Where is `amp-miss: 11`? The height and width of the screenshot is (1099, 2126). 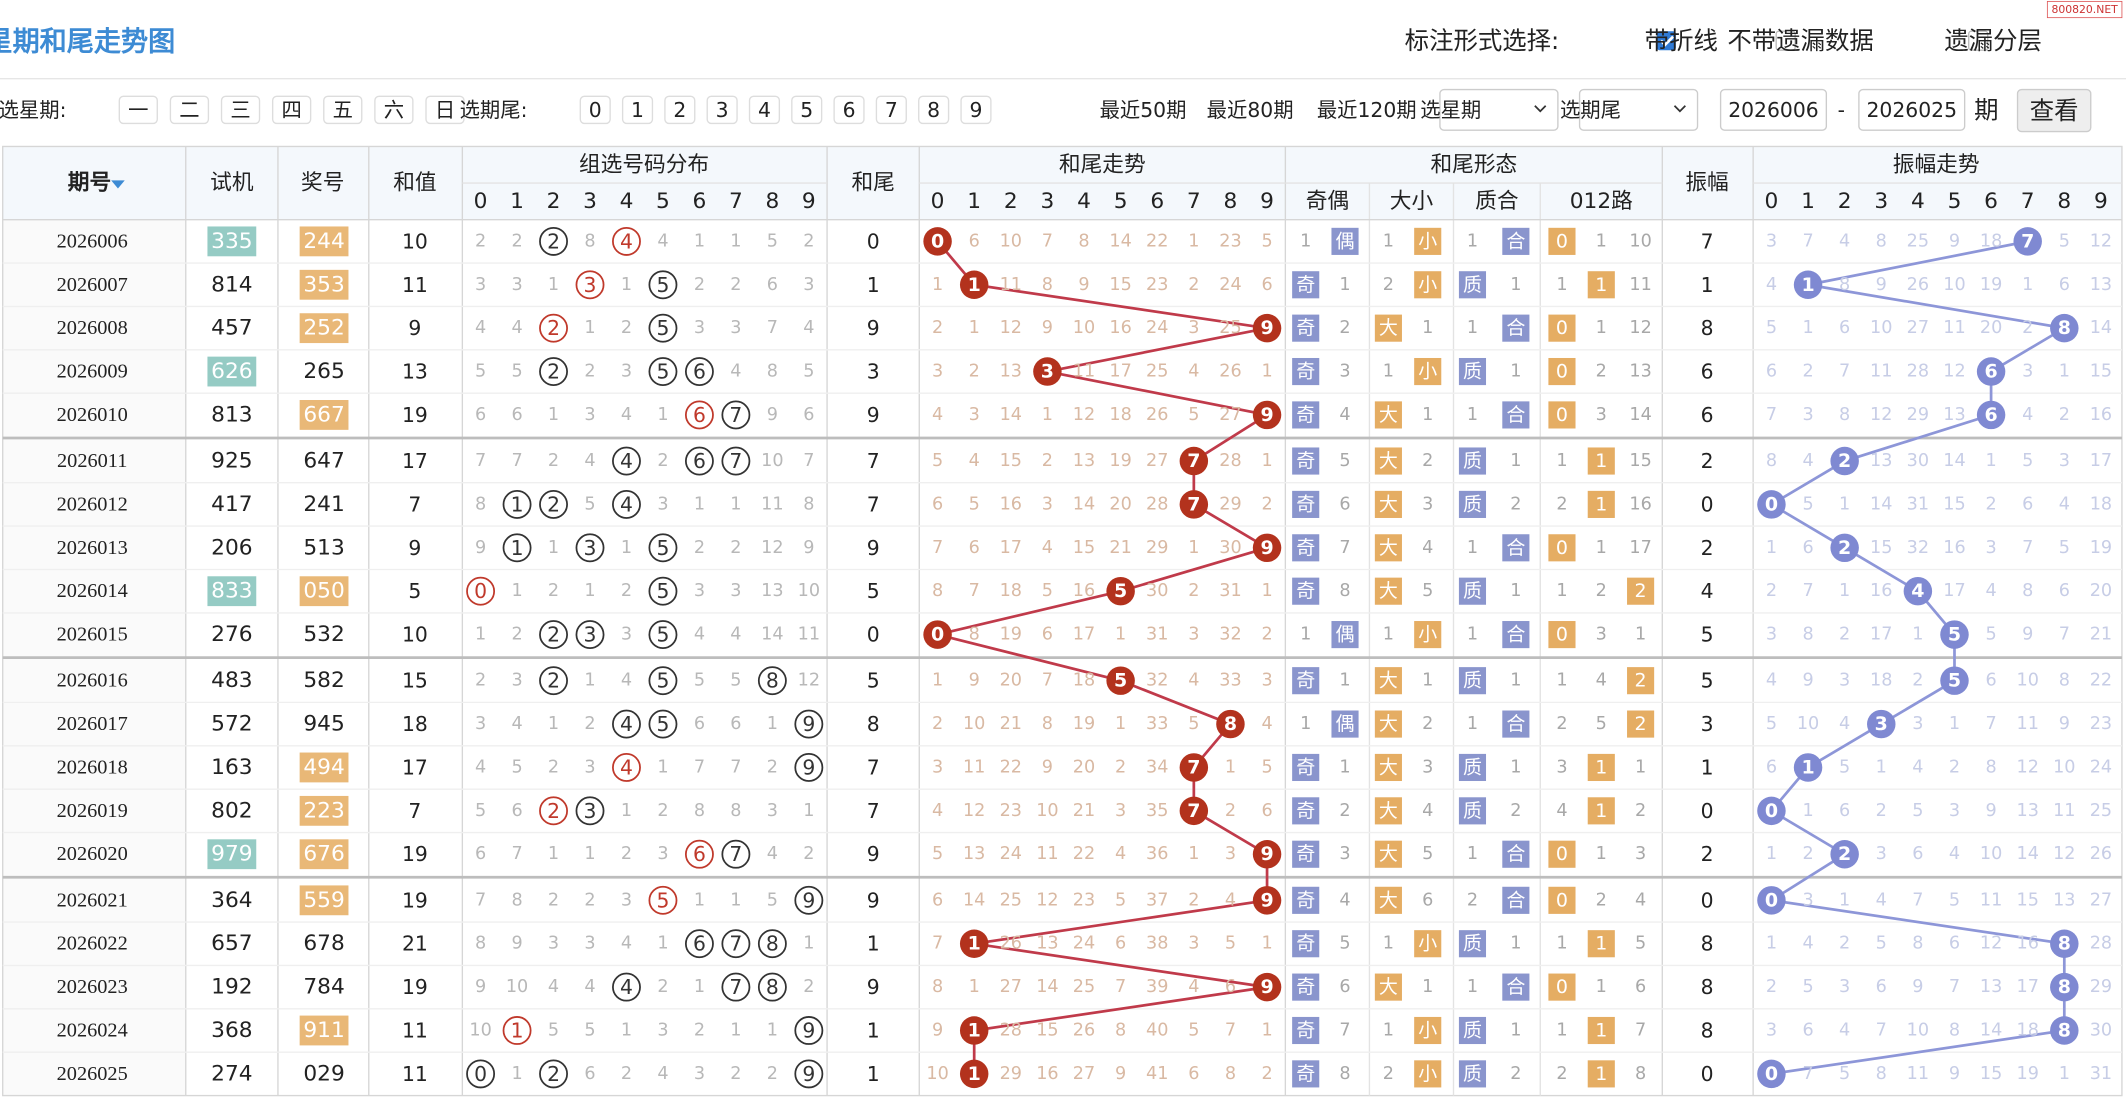
amp-miss: 11 is located at coordinates (1954, 328).